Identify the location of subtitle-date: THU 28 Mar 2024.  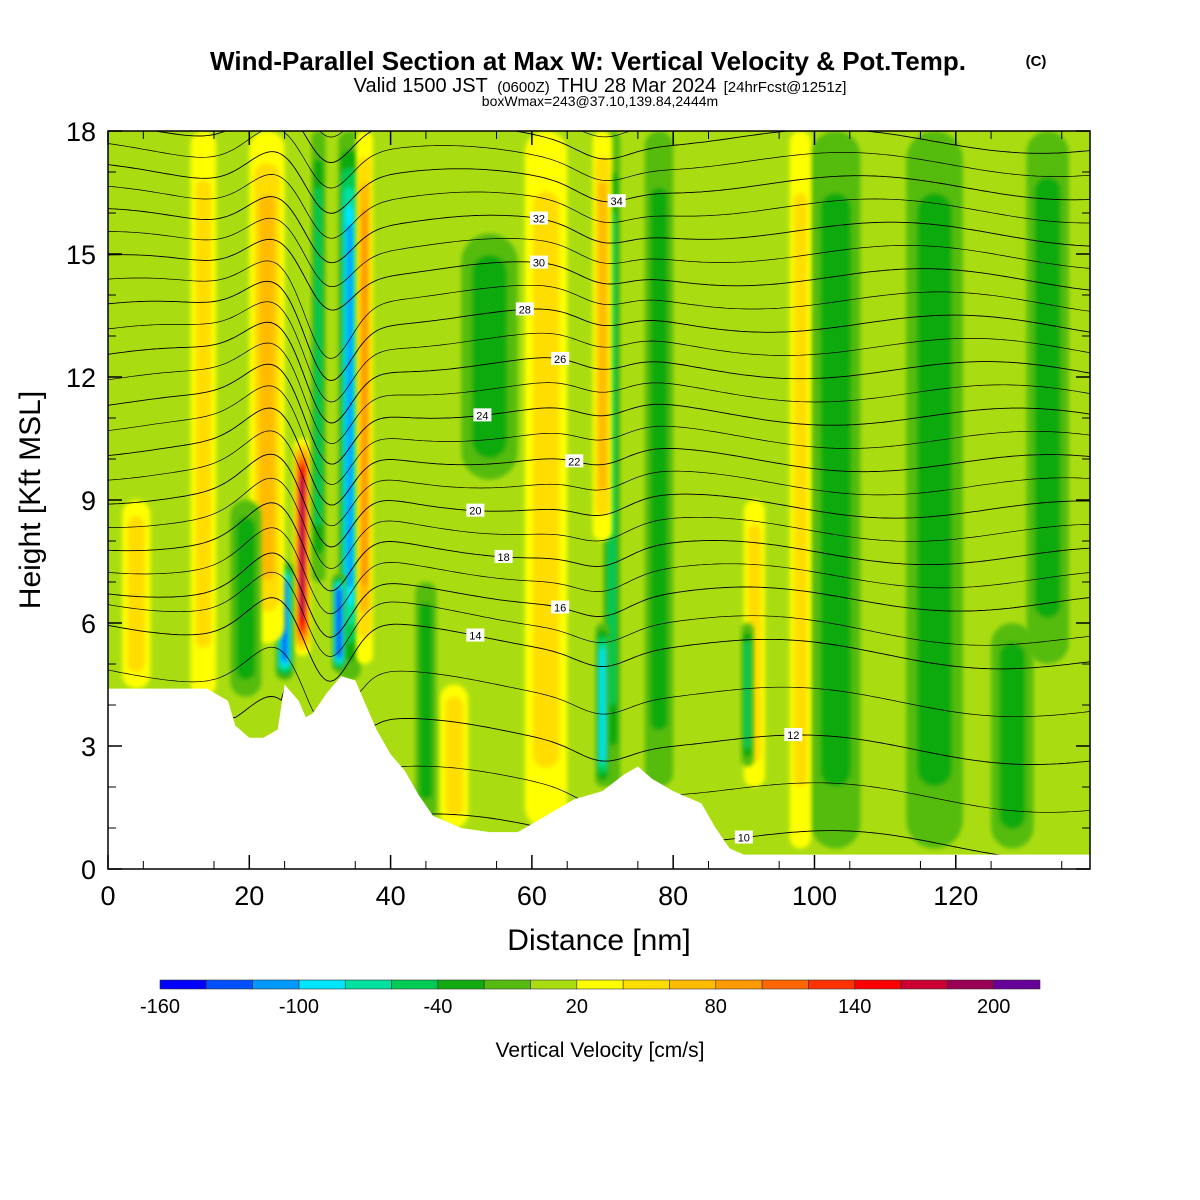
(636, 86).